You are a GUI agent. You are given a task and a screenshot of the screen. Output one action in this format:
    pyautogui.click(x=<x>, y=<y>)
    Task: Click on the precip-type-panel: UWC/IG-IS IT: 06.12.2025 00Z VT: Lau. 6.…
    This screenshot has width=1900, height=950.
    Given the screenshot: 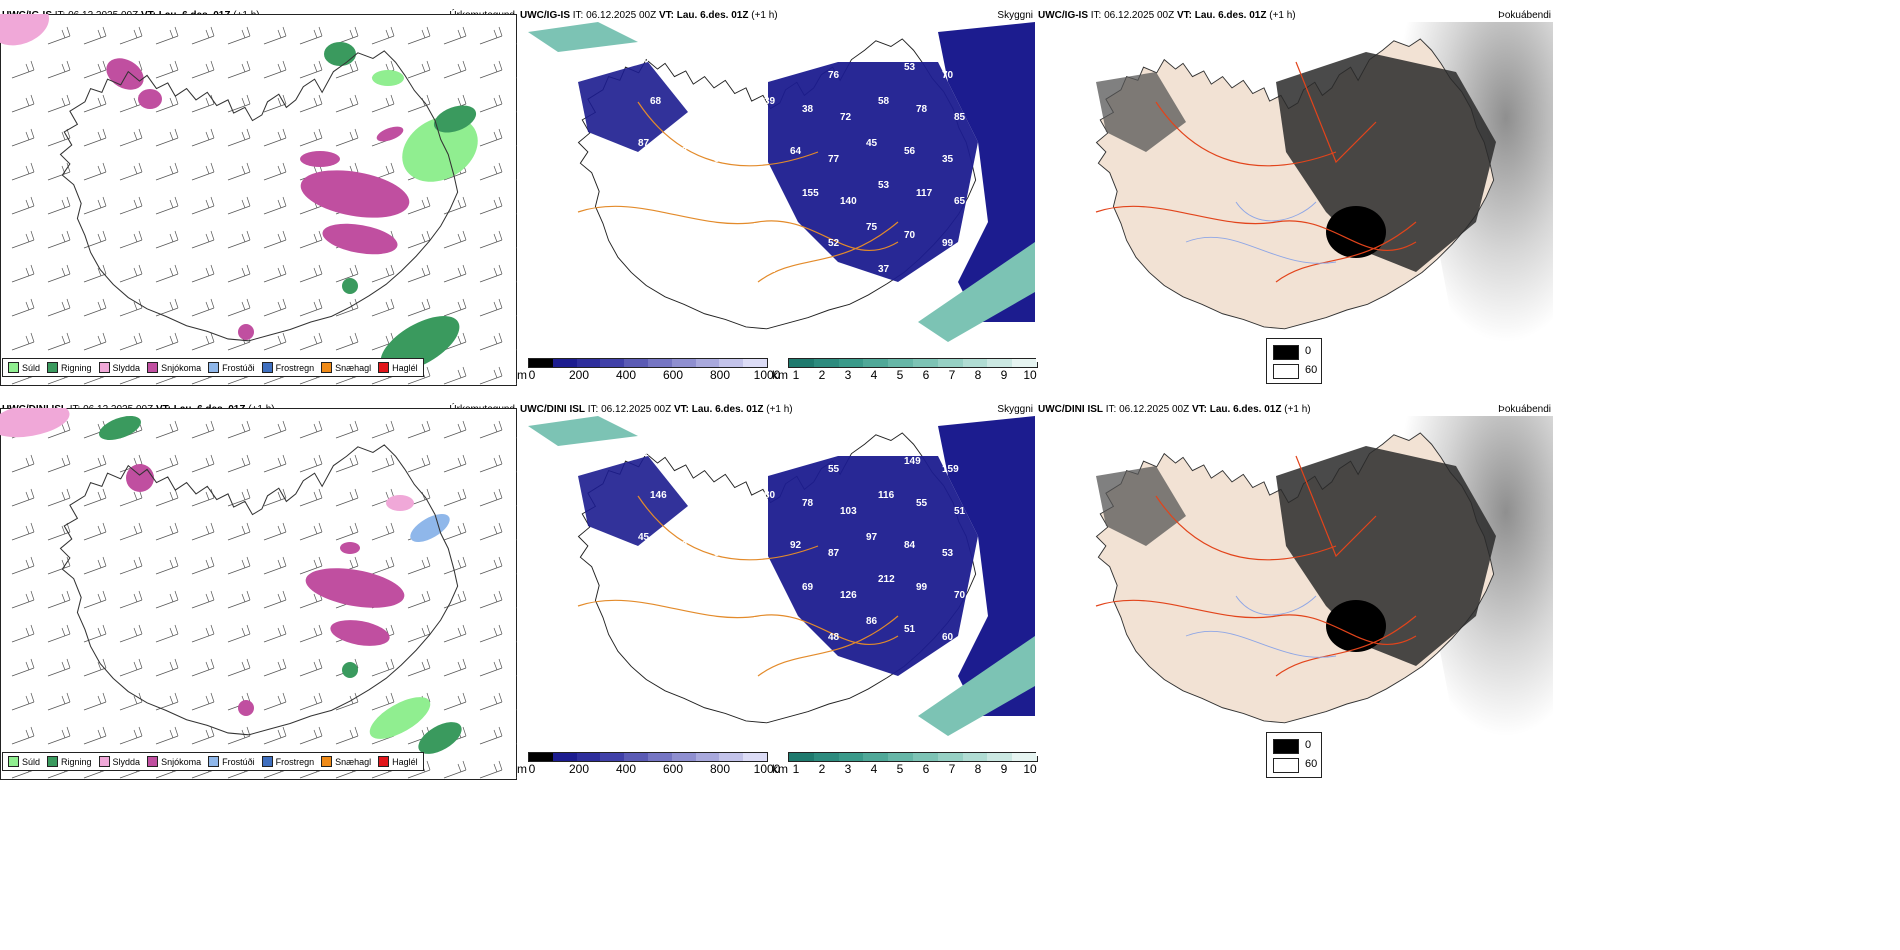 What is the action you would take?
    pyautogui.click(x=258, y=198)
    